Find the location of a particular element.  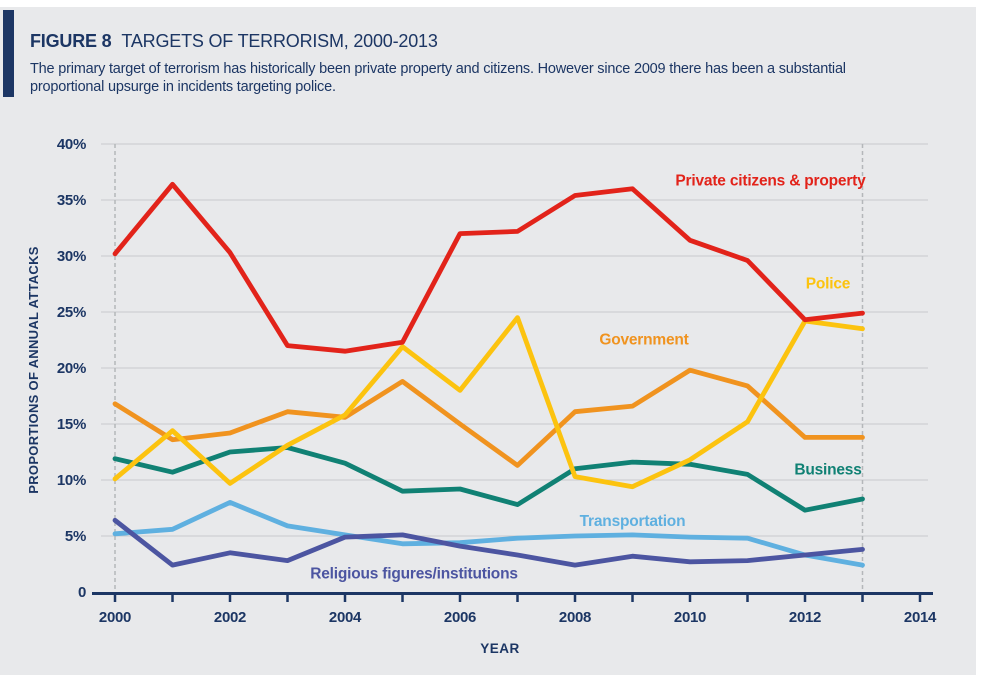

y-tick-label: 25% is located at coordinates (71, 312).